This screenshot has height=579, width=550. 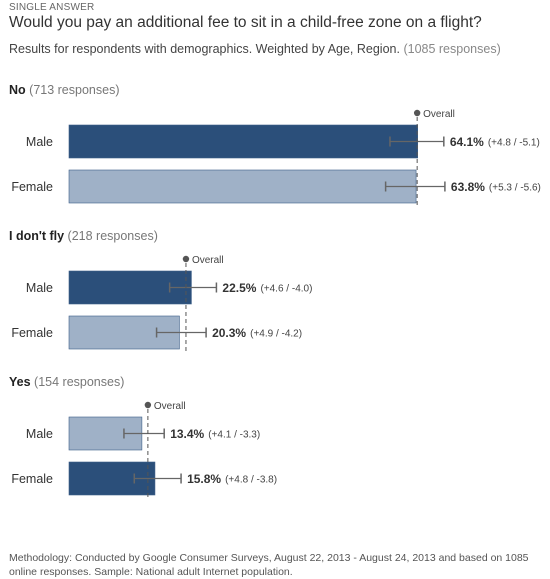 I want to click on bar-value-label: 20.3%, so click(x=229, y=333).